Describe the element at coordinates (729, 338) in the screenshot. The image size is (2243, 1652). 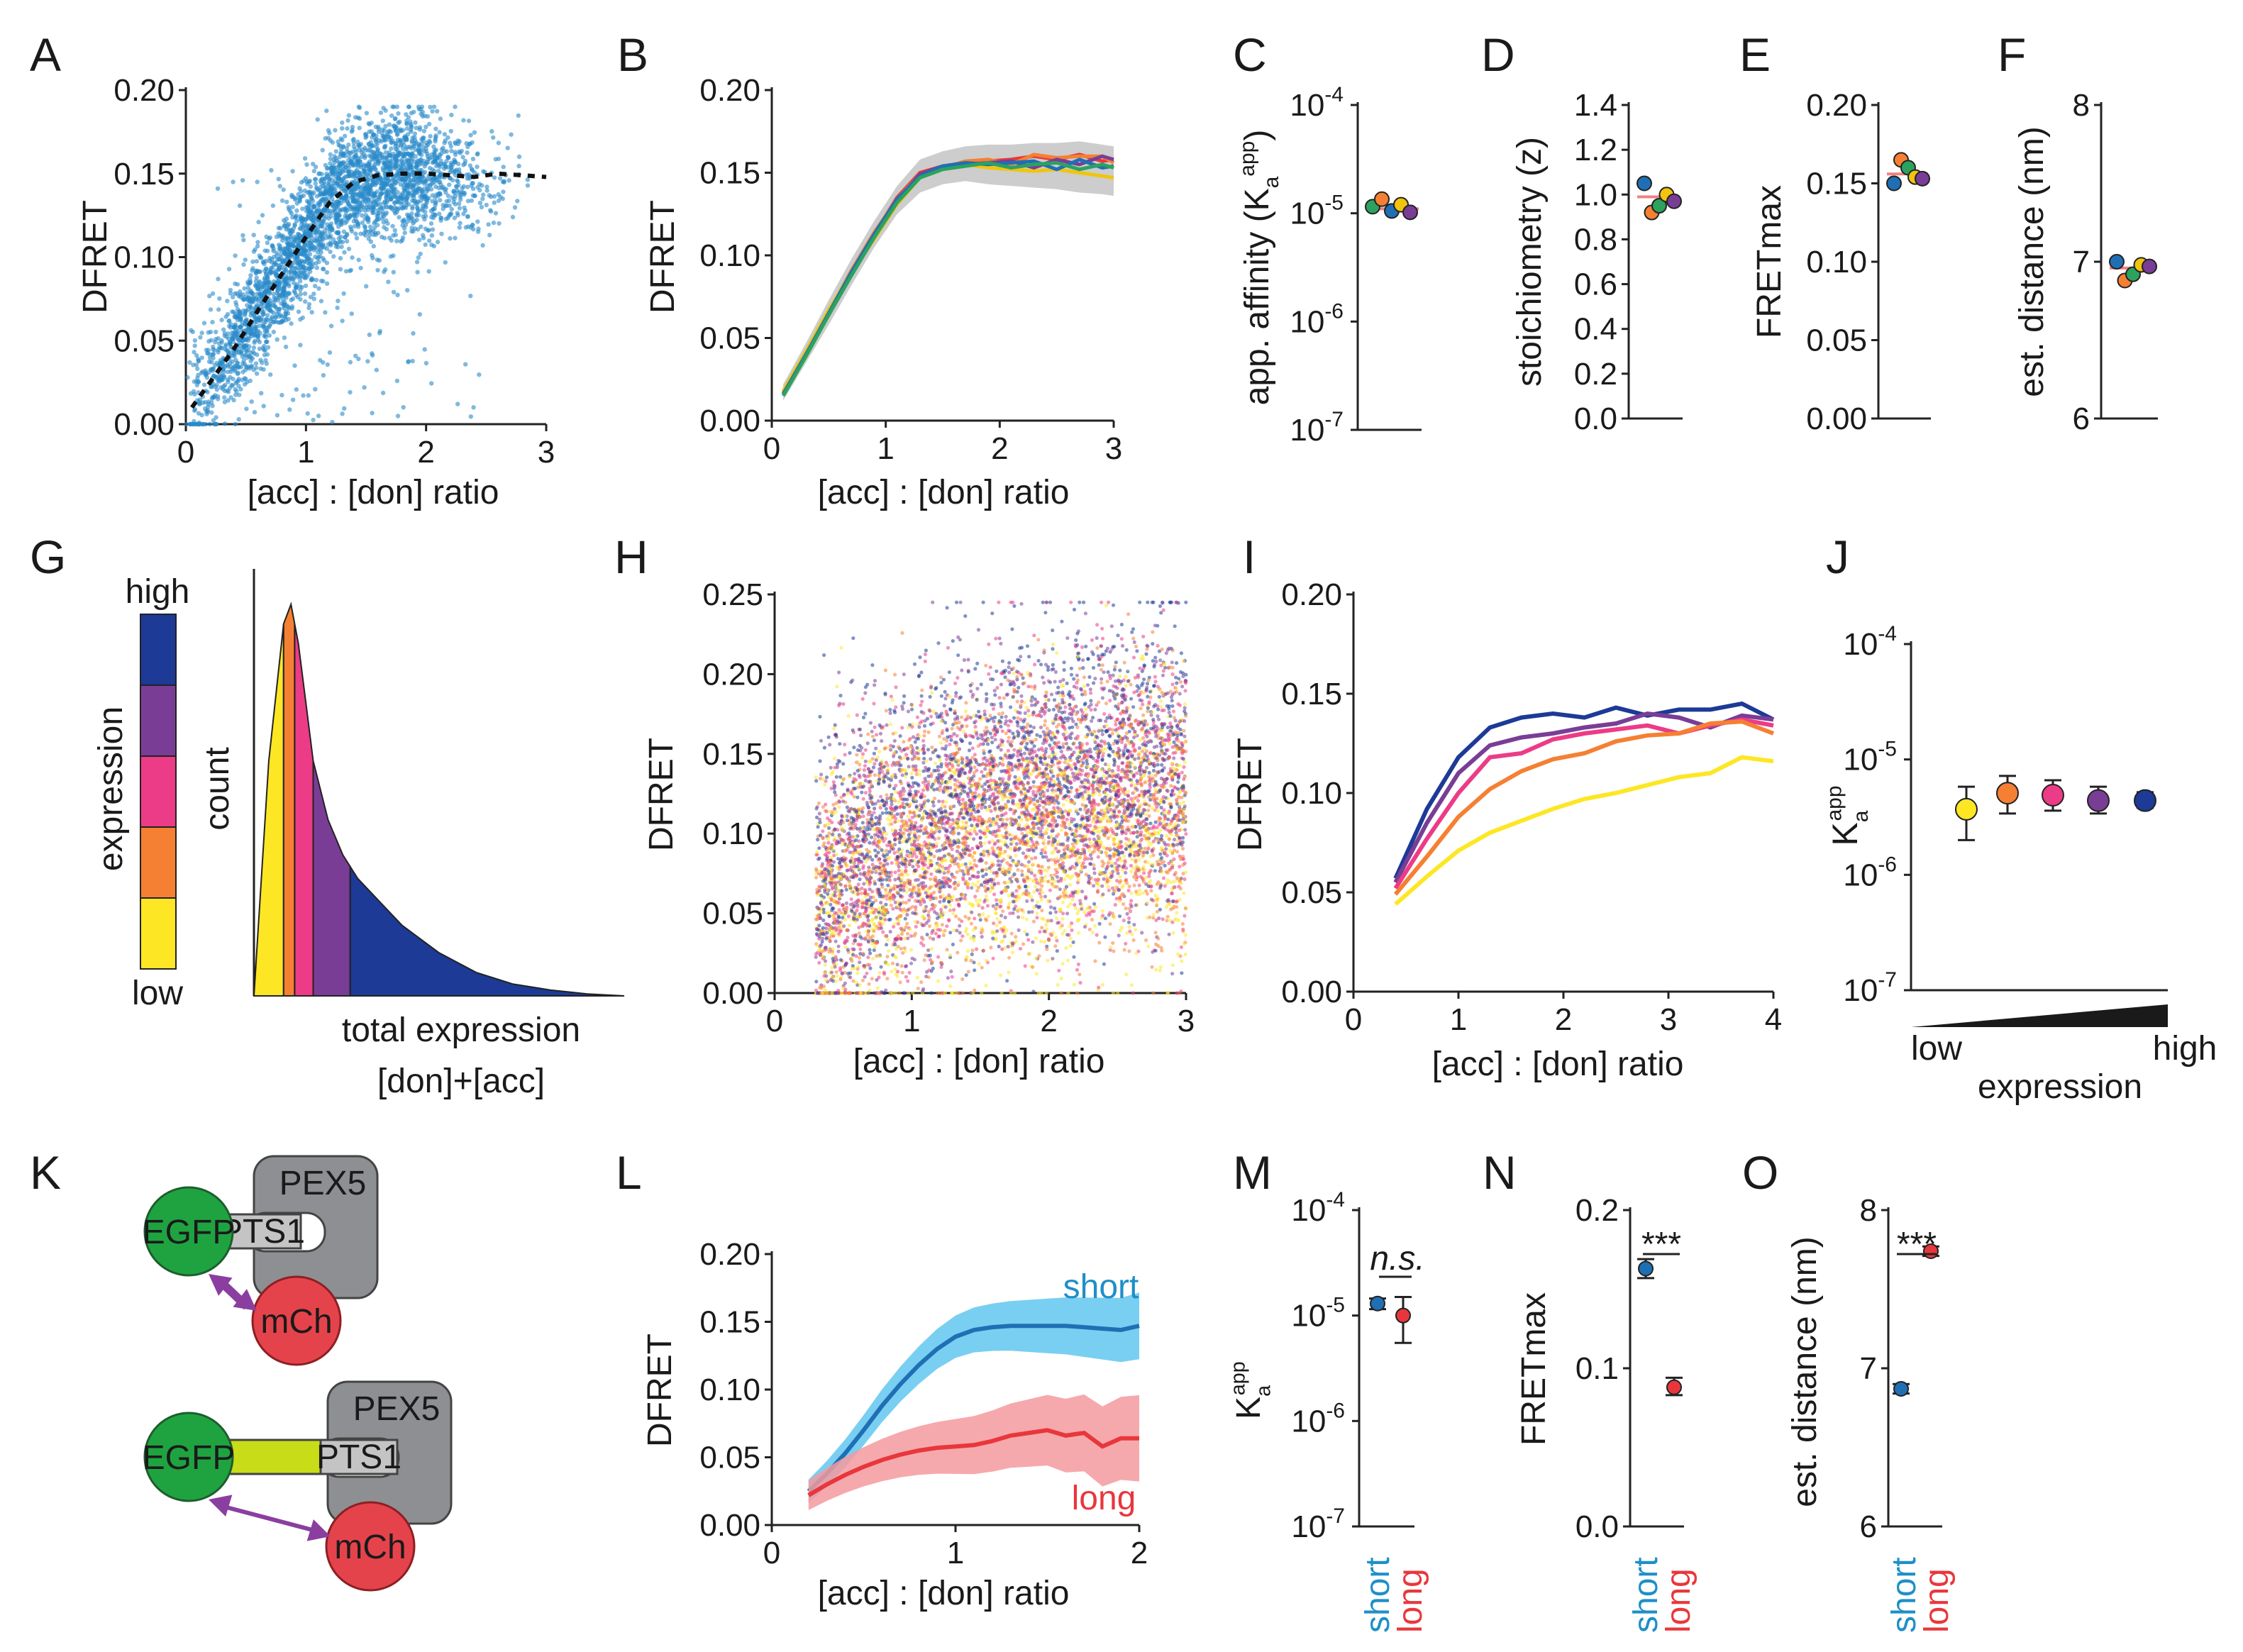
I see `y-tick-label: 0.05` at that location.